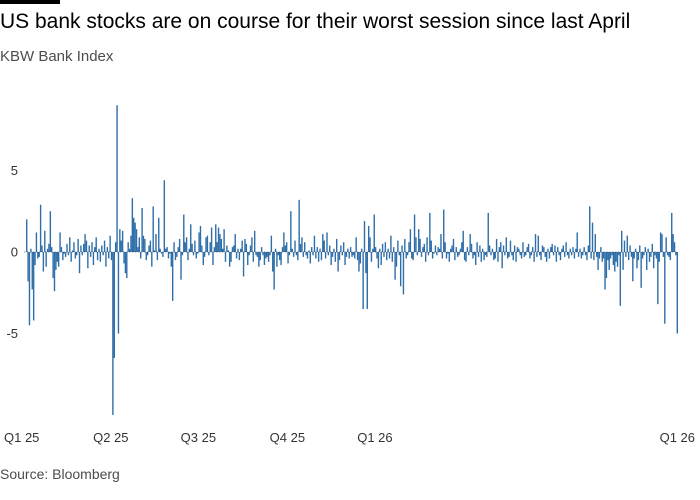 The image size is (700, 500). I want to click on x-tick-label: Q1 26, so click(677, 437).